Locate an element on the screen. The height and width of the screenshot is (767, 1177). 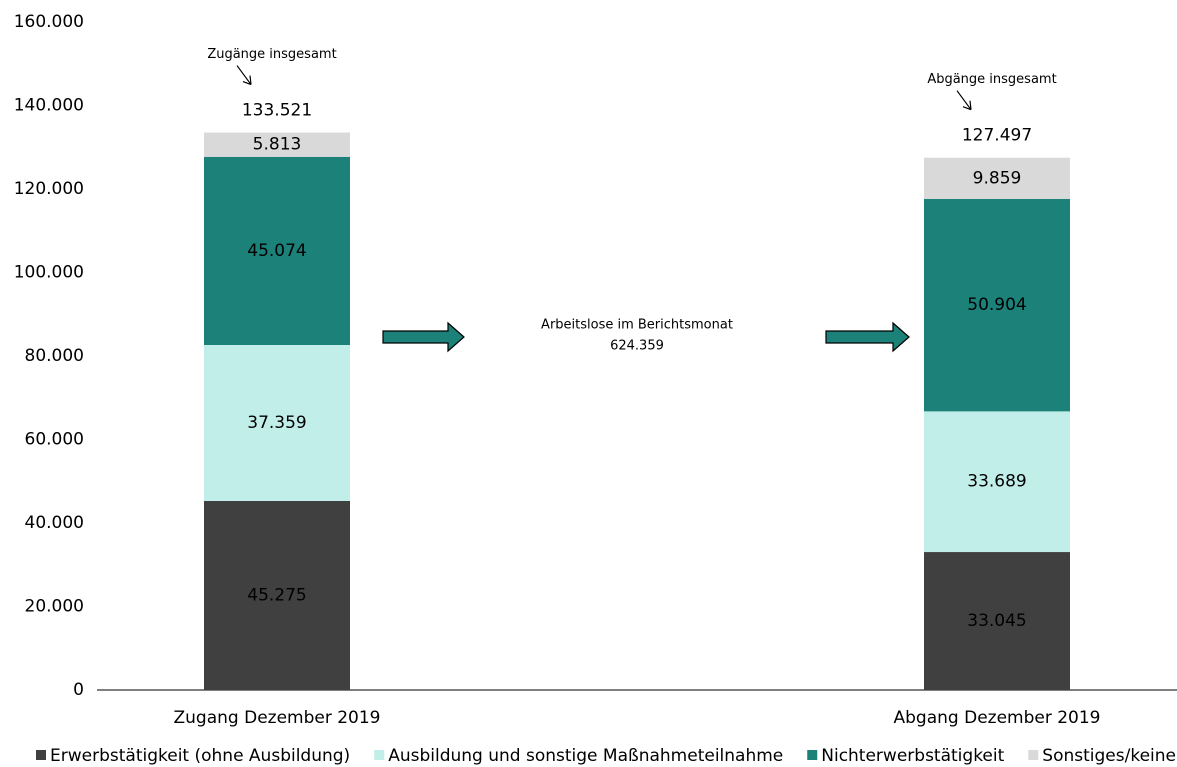
data-label: 9.859 is located at coordinates (997, 178).